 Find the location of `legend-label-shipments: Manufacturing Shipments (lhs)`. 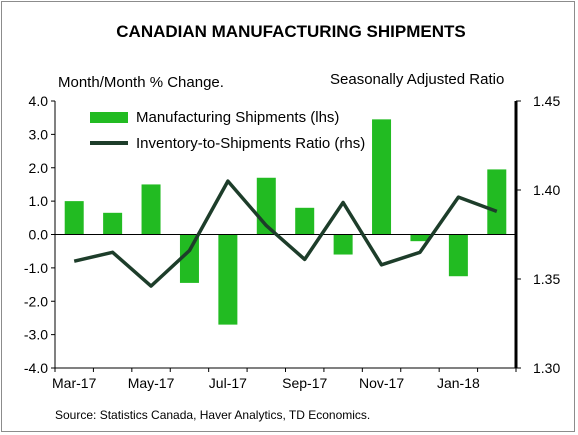

legend-label-shipments: Manufacturing Shipments (lhs) is located at coordinates (237, 117).